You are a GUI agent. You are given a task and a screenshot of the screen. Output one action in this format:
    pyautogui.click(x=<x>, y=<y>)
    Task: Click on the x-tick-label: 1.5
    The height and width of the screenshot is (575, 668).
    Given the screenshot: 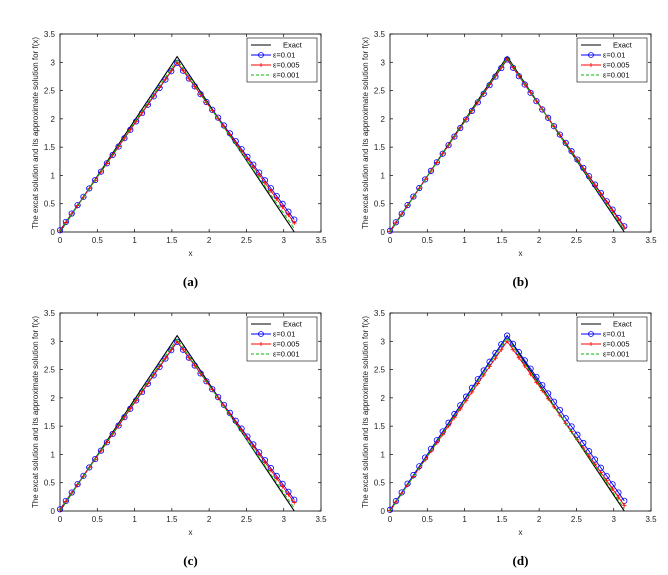 What is the action you would take?
    pyautogui.click(x=172, y=519)
    